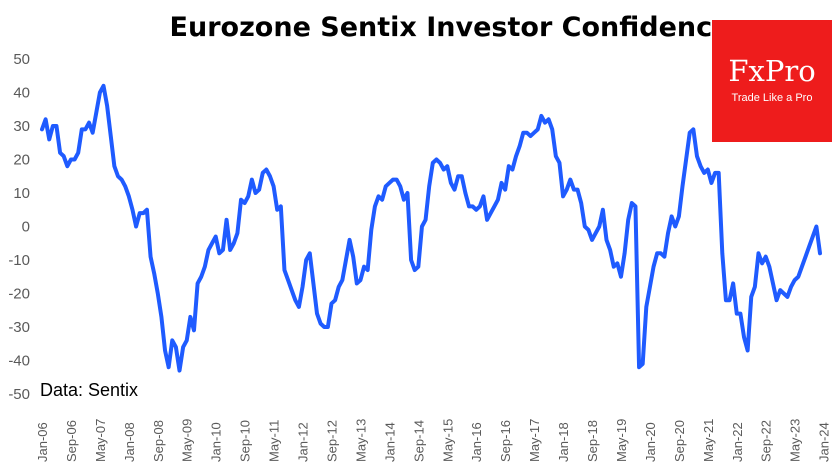  Describe the element at coordinates (360, 440) in the screenshot. I see `x-tick-label: May-13` at that location.